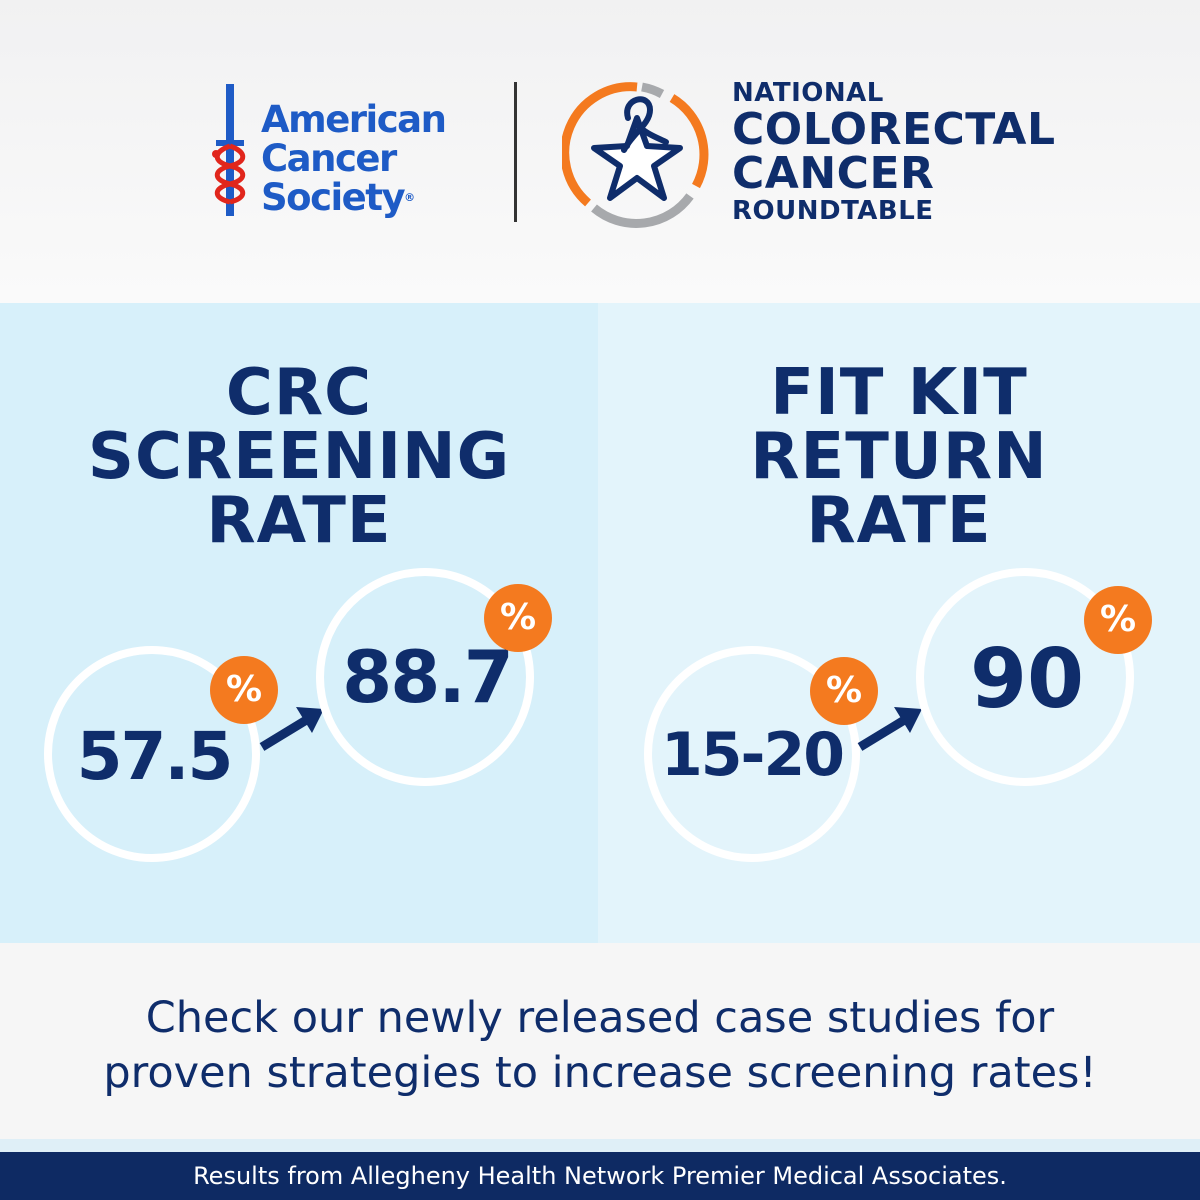  I want to click on after-value: 90, so click(1027, 679).